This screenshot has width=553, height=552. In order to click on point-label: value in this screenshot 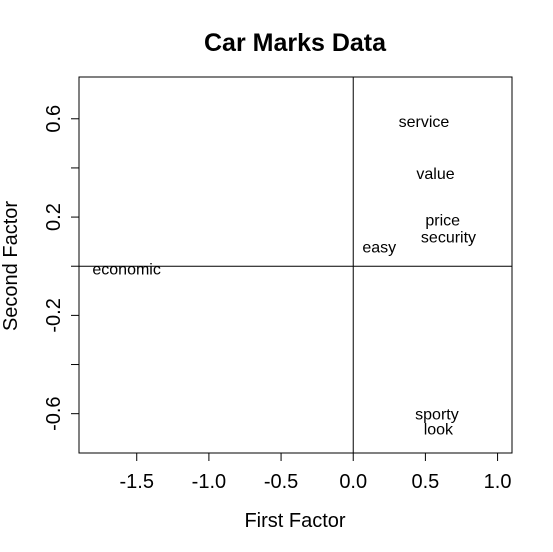, I will do `click(435, 174)`.